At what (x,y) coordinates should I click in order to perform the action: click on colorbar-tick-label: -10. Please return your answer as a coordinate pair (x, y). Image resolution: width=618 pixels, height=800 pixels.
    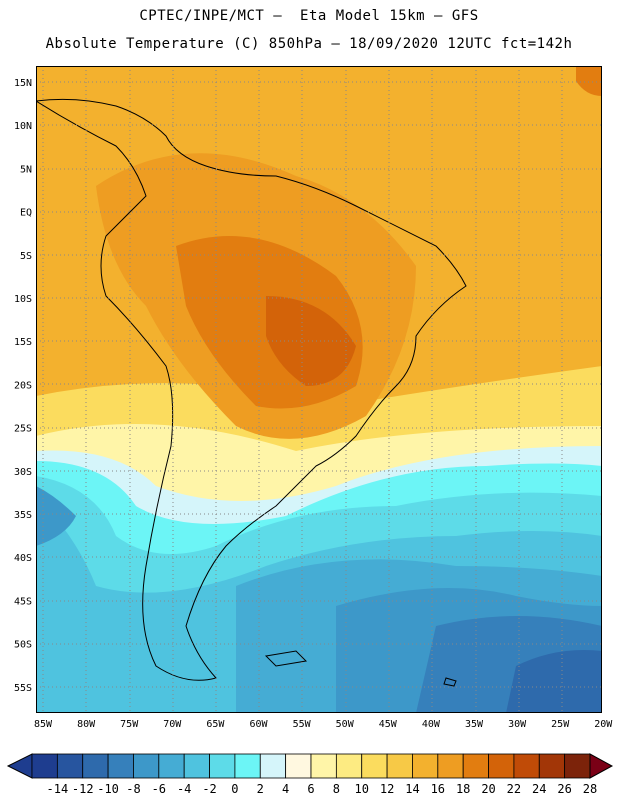
    Looking at the image, I should click on (108, 789).